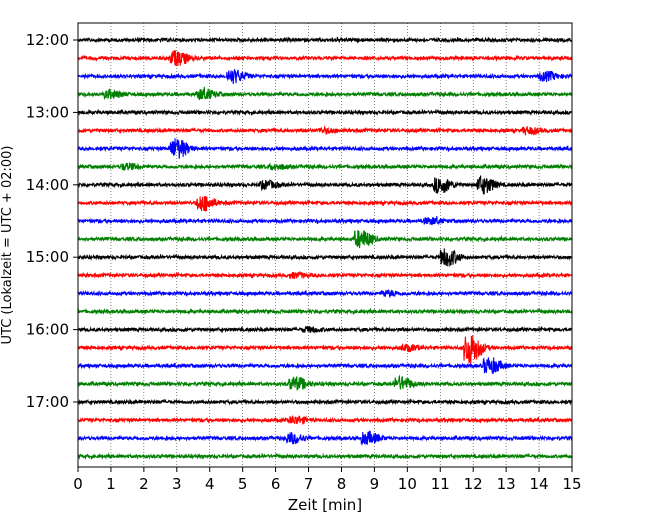 The image size is (650, 520). Describe the element at coordinates (243, 484) in the screenshot. I see `x-tick-label: 5` at that location.